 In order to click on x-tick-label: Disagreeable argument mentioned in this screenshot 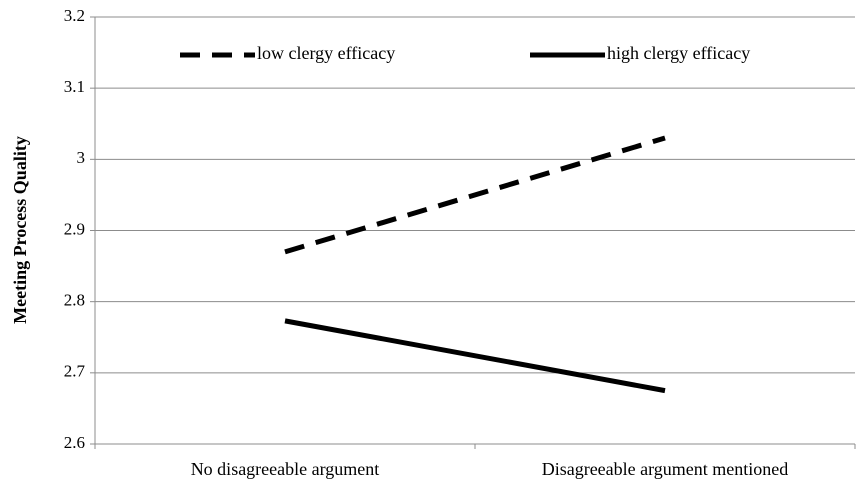, I will do `click(665, 469)`.